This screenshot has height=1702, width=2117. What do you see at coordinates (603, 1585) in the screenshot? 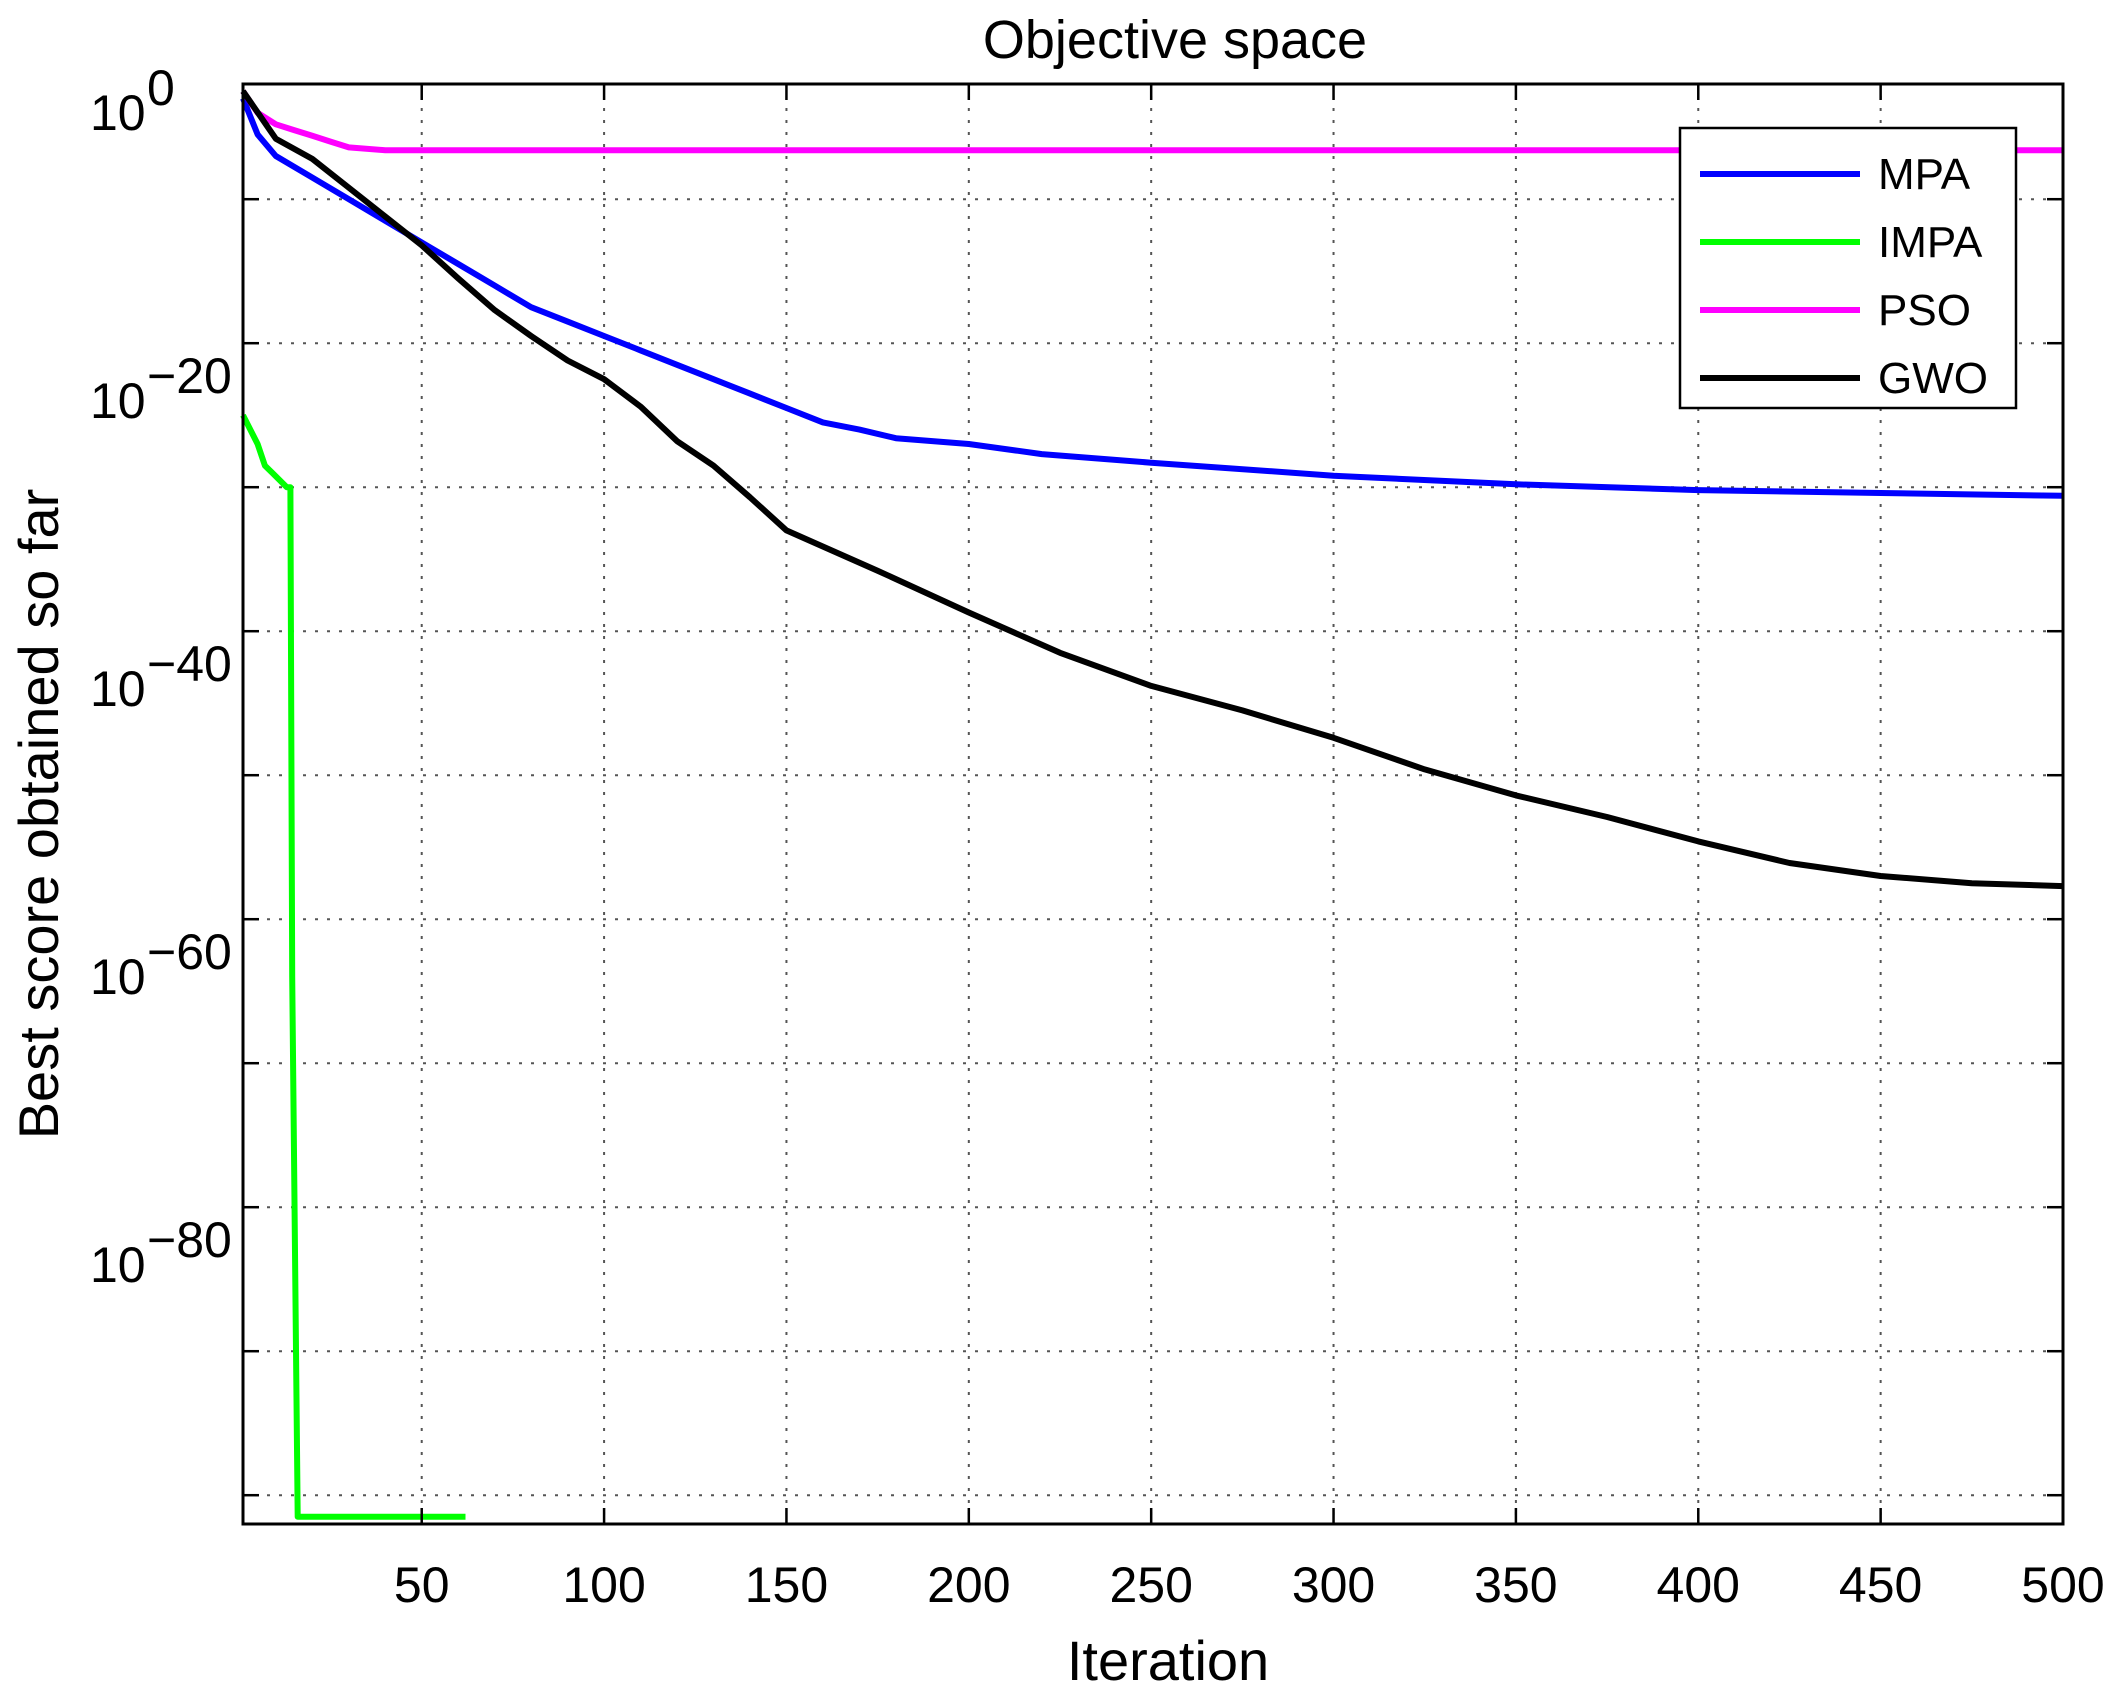
I see `x-tick-label: 100` at bounding box center [603, 1585].